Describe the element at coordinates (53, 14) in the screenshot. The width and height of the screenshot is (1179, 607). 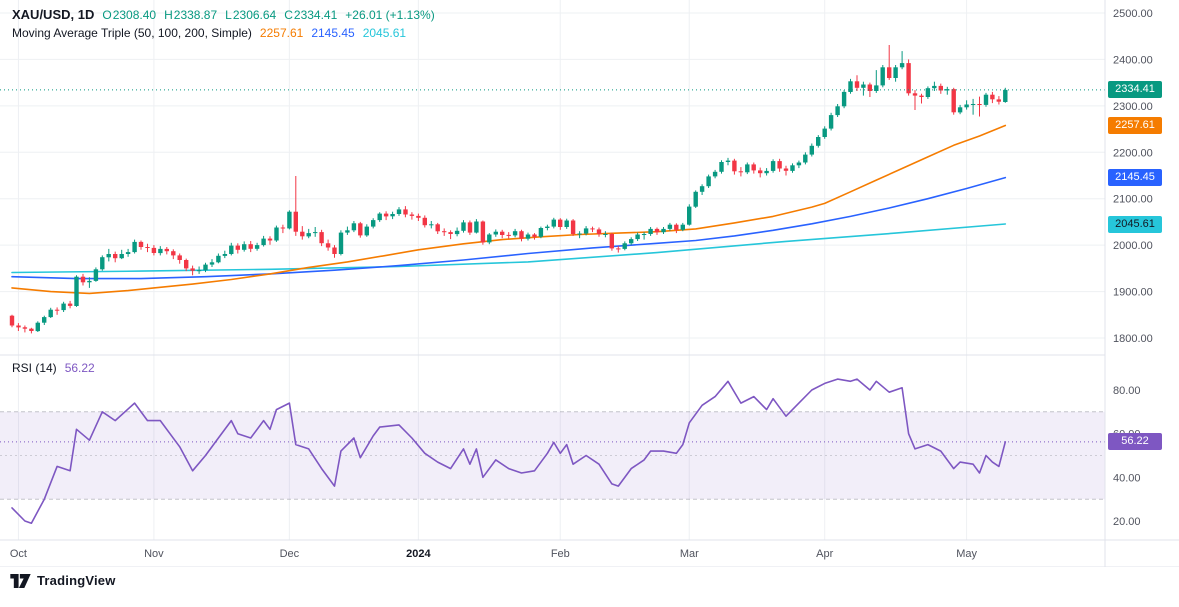
I see `symbol-title: XAU/USD, 1D` at that location.